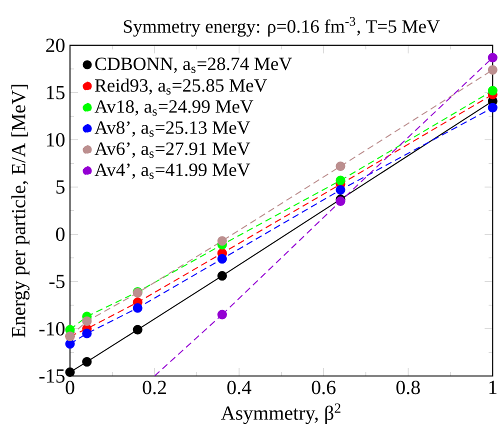  I want to click on y-tick-label: 0, so click(60, 235).